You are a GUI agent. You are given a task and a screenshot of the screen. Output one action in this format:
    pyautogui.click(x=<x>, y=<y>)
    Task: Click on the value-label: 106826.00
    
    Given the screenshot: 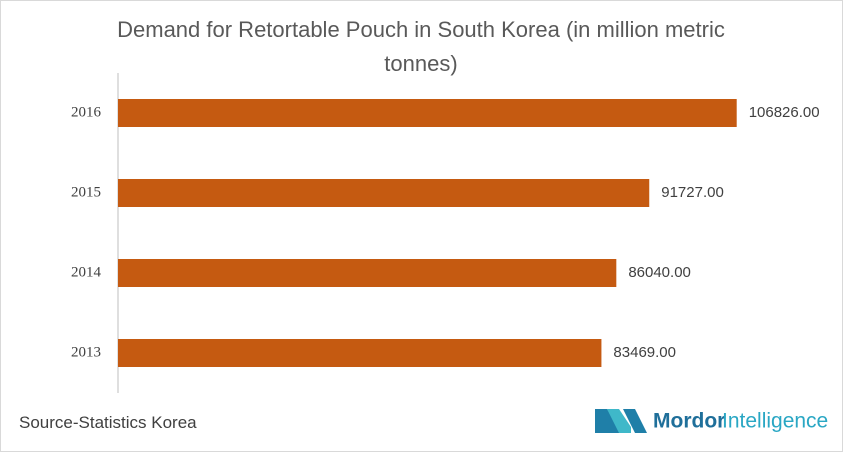 What is the action you would take?
    pyautogui.click(x=784, y=112)
    